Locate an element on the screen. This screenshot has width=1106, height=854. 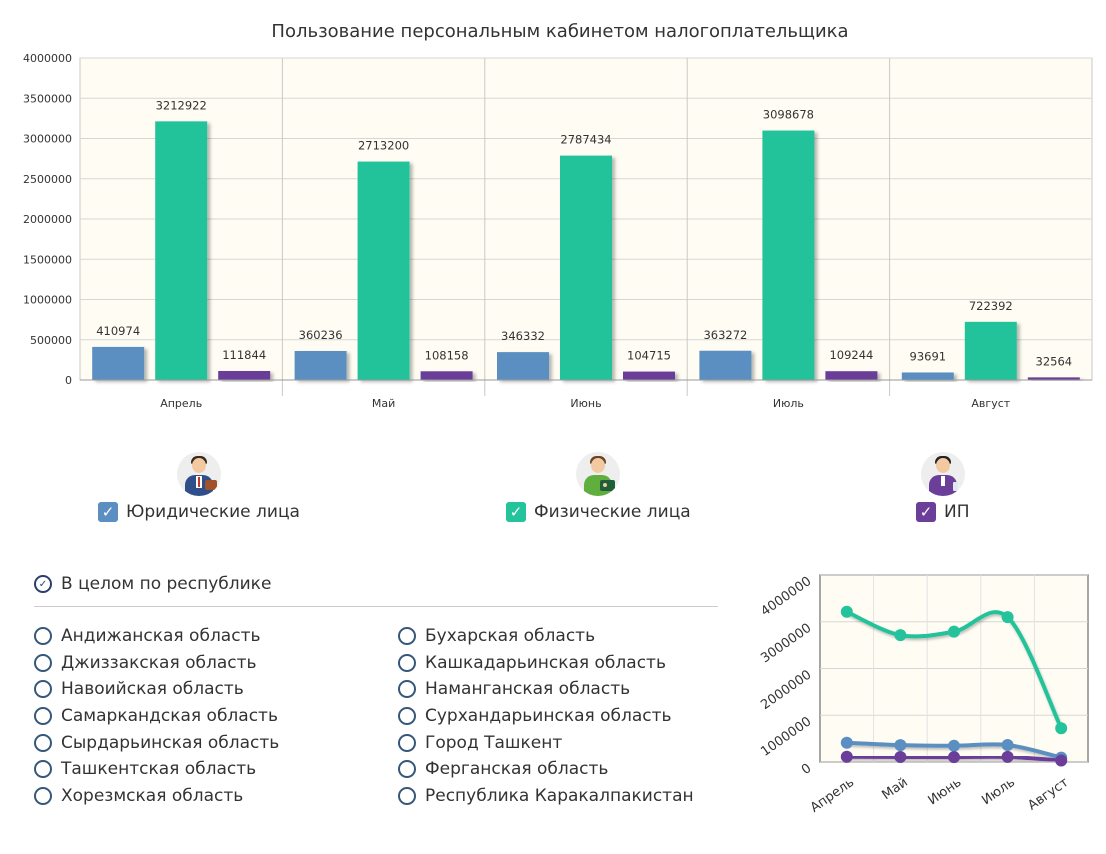
y-tick-label: 2500000 is located at coordinates (47, 179).